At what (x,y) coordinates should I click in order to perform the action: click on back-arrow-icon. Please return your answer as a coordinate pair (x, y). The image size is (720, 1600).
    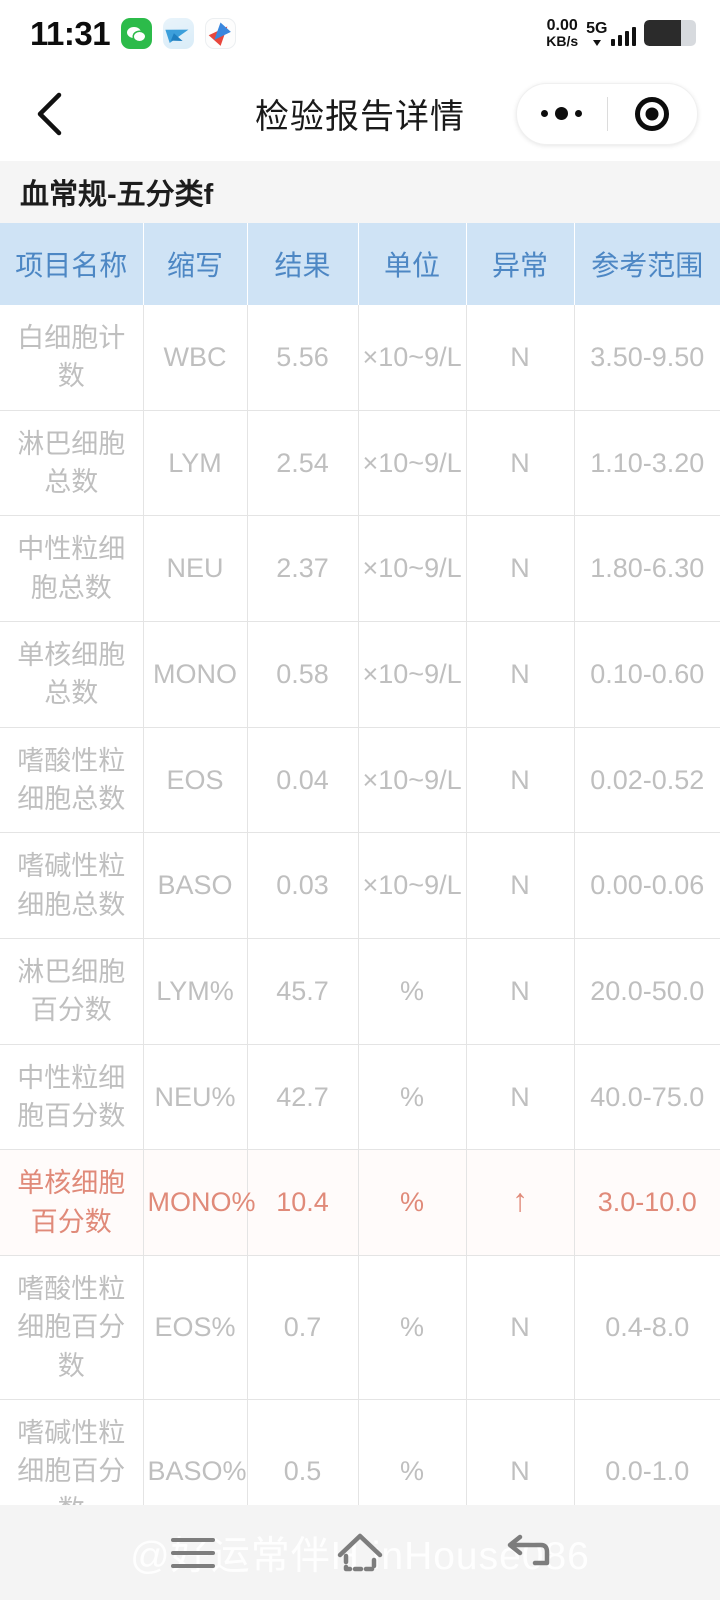
    Looking at the image, I should click on (527, 1553).